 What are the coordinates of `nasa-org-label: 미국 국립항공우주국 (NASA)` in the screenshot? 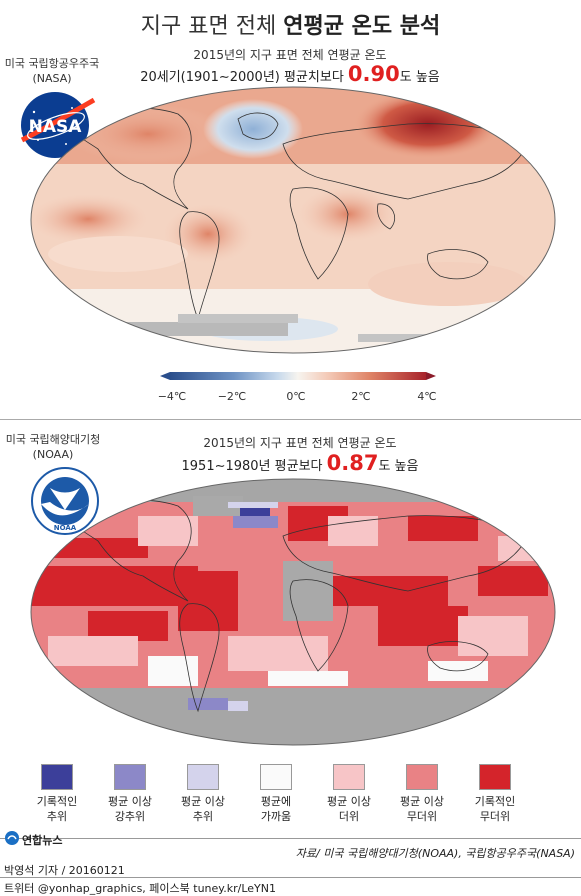 It's located at (52, 71).